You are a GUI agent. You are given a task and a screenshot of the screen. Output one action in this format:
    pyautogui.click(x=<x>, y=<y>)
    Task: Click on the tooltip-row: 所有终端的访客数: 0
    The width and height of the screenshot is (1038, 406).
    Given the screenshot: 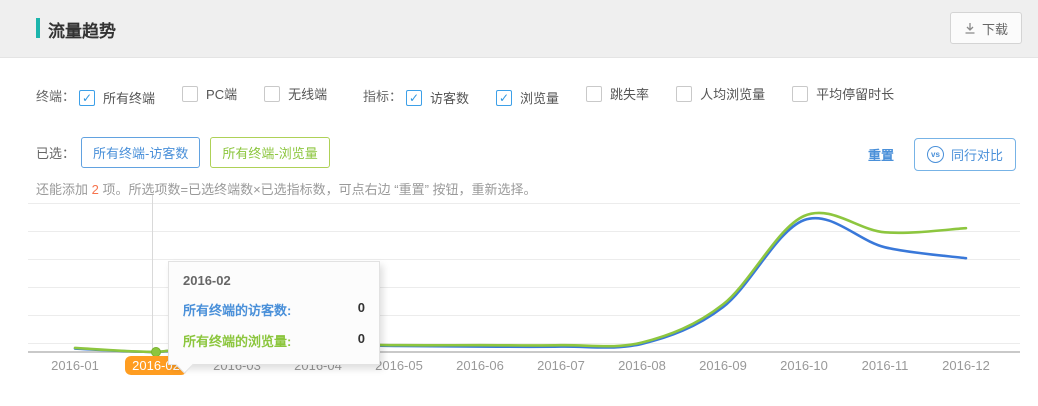 What is the action you would take?
    pyautogui.click(x=274, y=309)
    